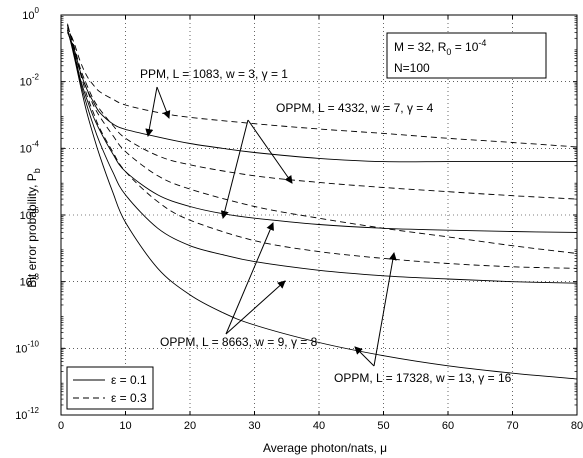 Image resolution: width=583 pixels, height=458 pixels. I want to click on y-tick-exponent: -4, so click(36, 143).